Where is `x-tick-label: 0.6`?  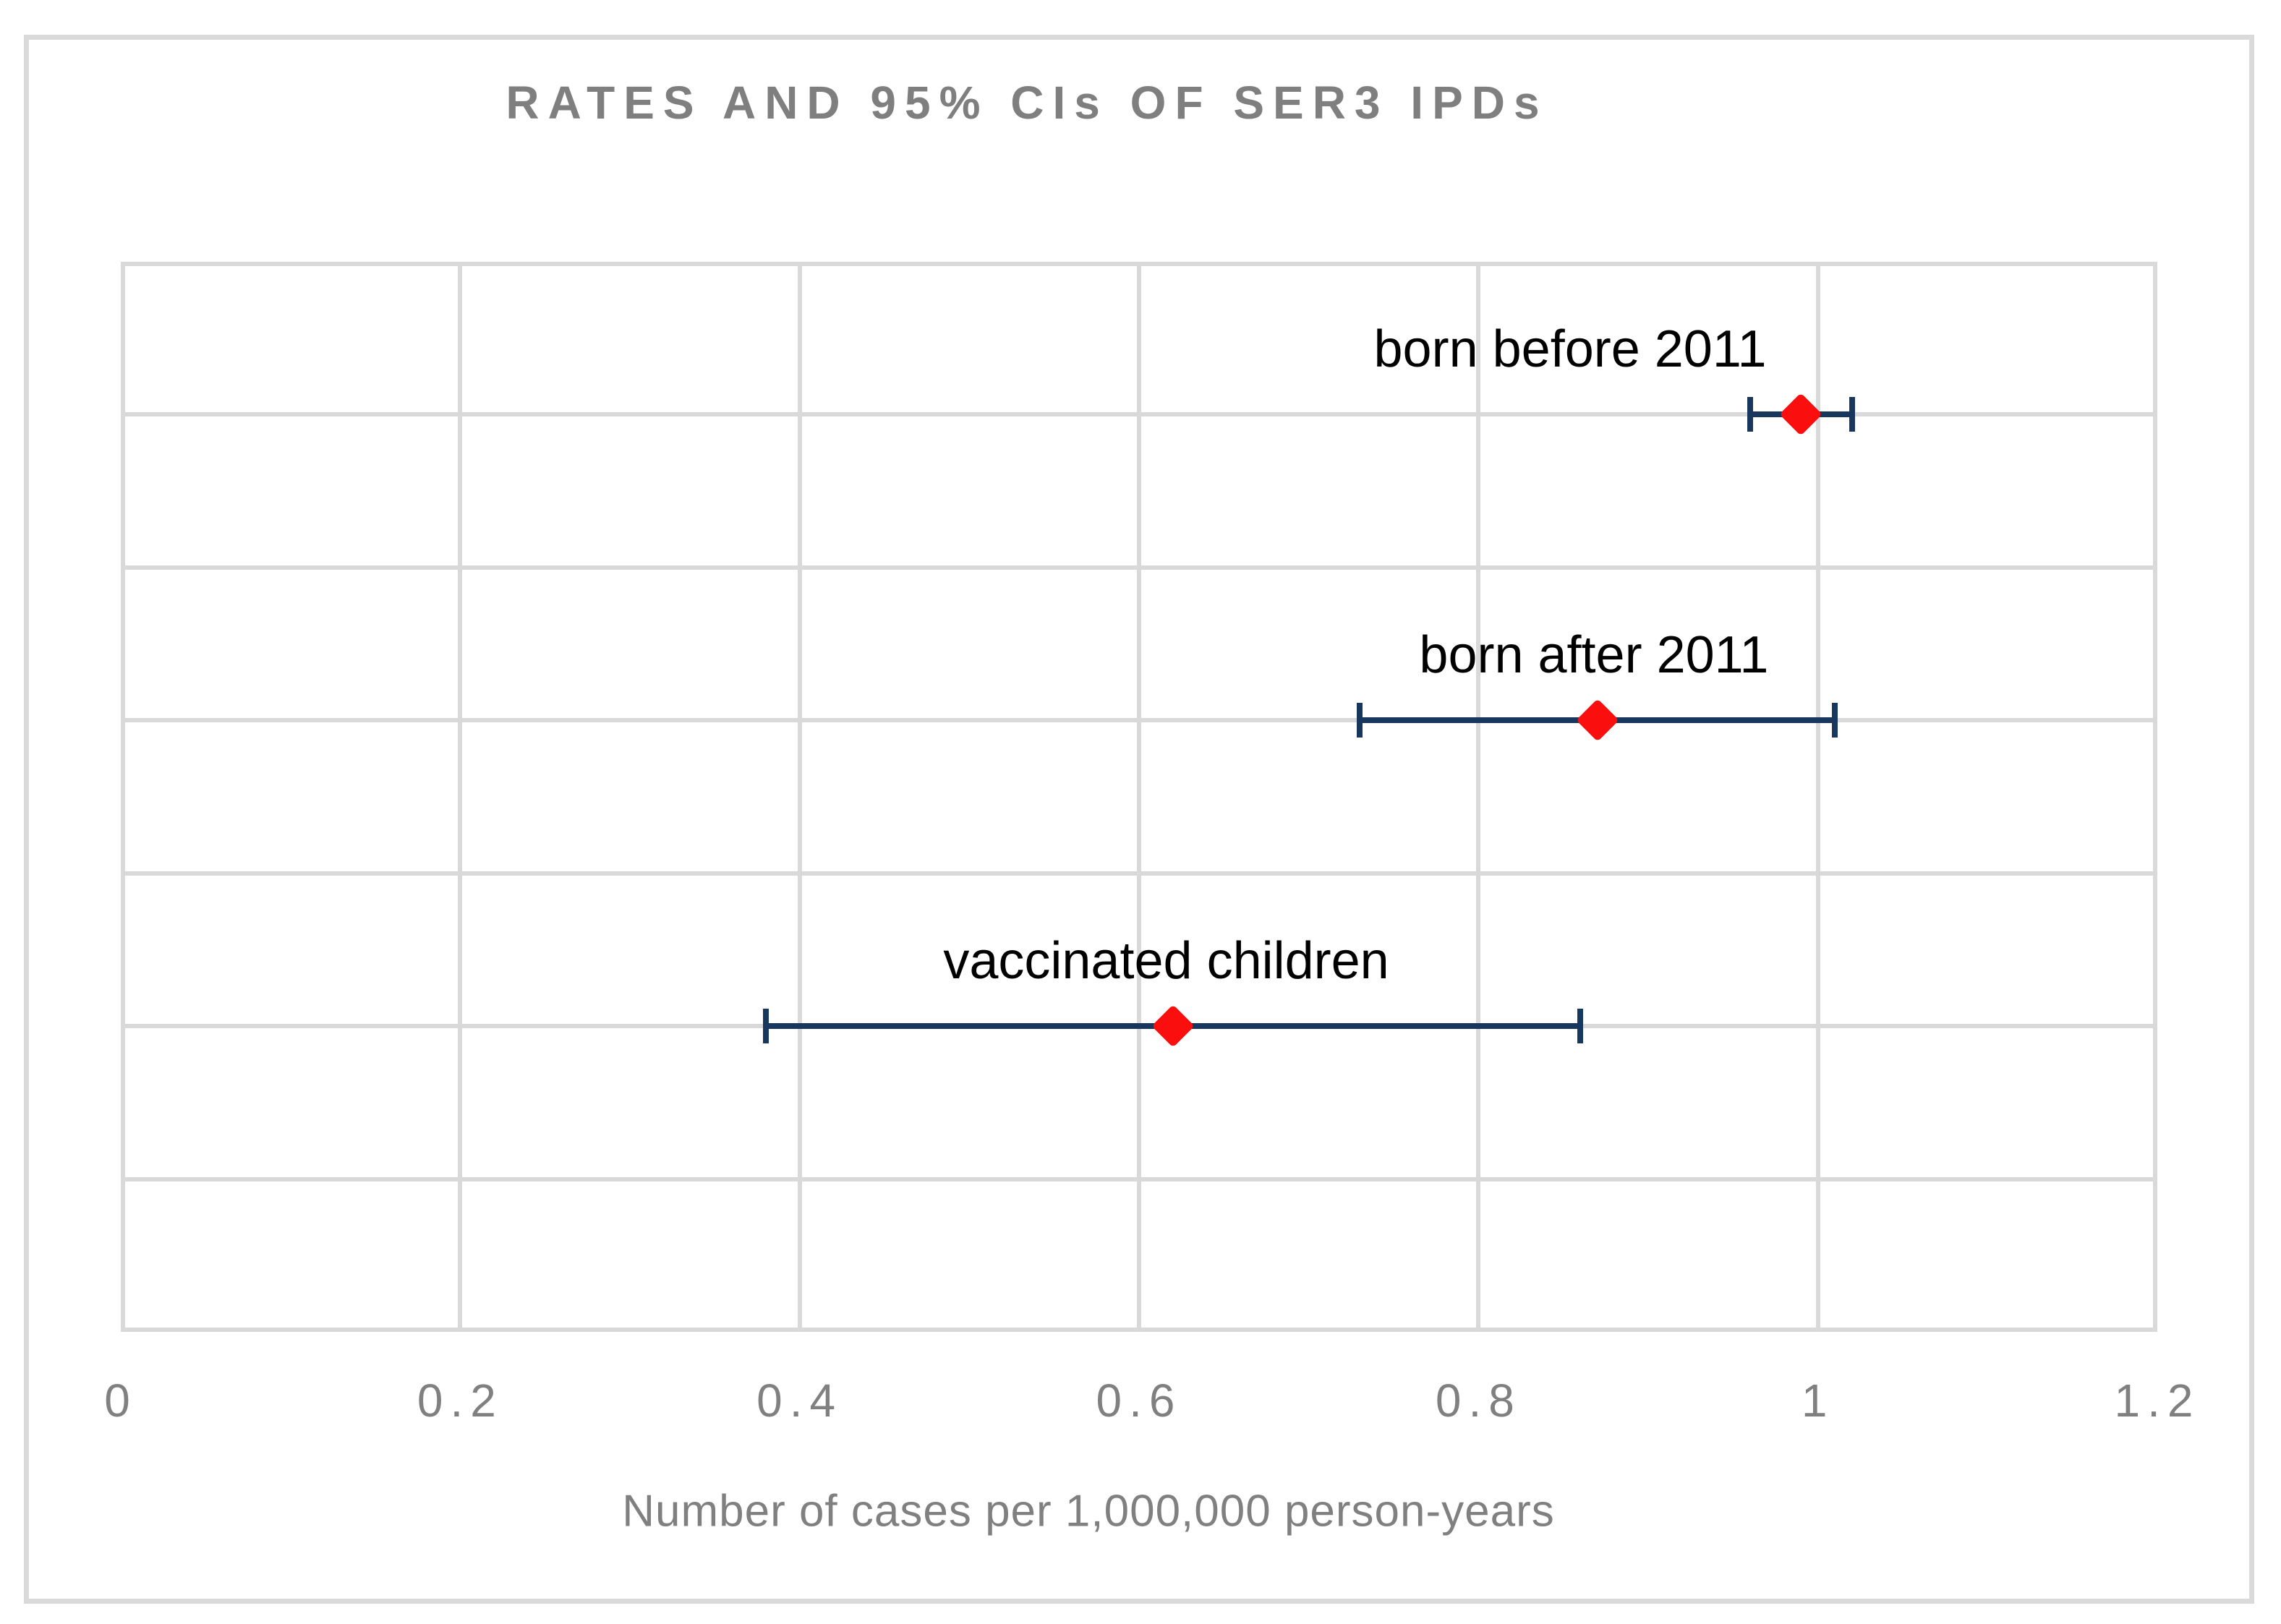 x-tick-label: 0.6 is located at coordinates (1139, 1401).